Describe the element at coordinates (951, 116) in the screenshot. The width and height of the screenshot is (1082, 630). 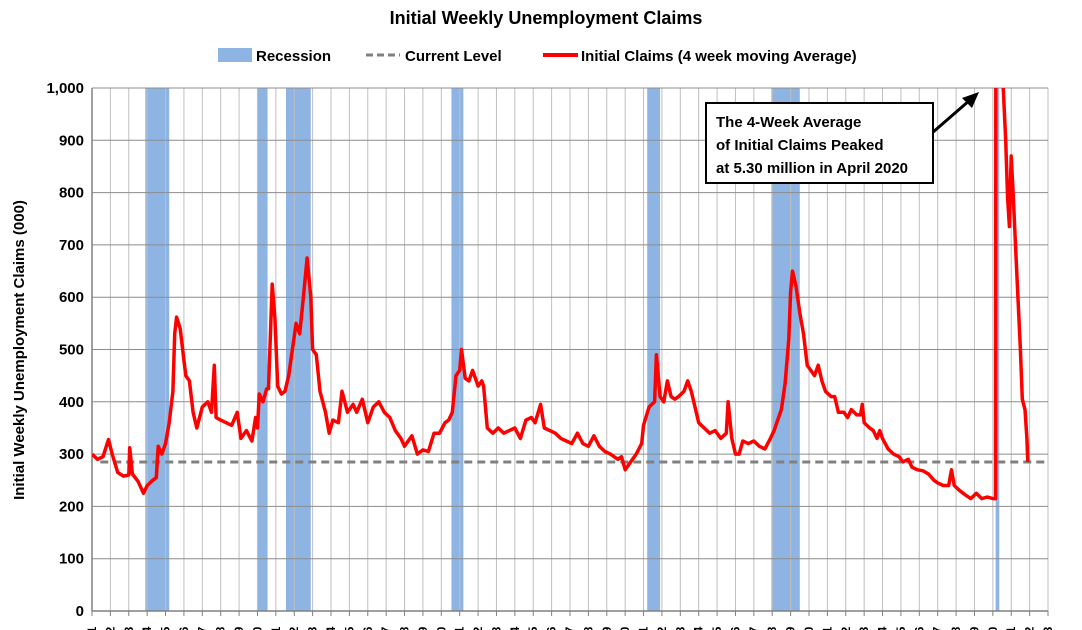
I see `annotation-arrow` at that location.